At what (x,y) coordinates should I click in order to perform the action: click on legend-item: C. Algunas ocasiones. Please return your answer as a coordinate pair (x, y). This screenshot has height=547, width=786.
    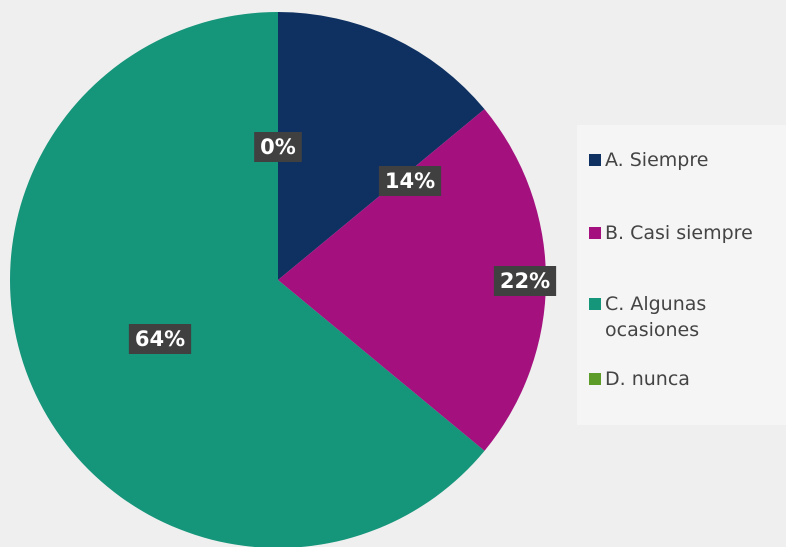
    Looking at the image, I should click on (687, 317).